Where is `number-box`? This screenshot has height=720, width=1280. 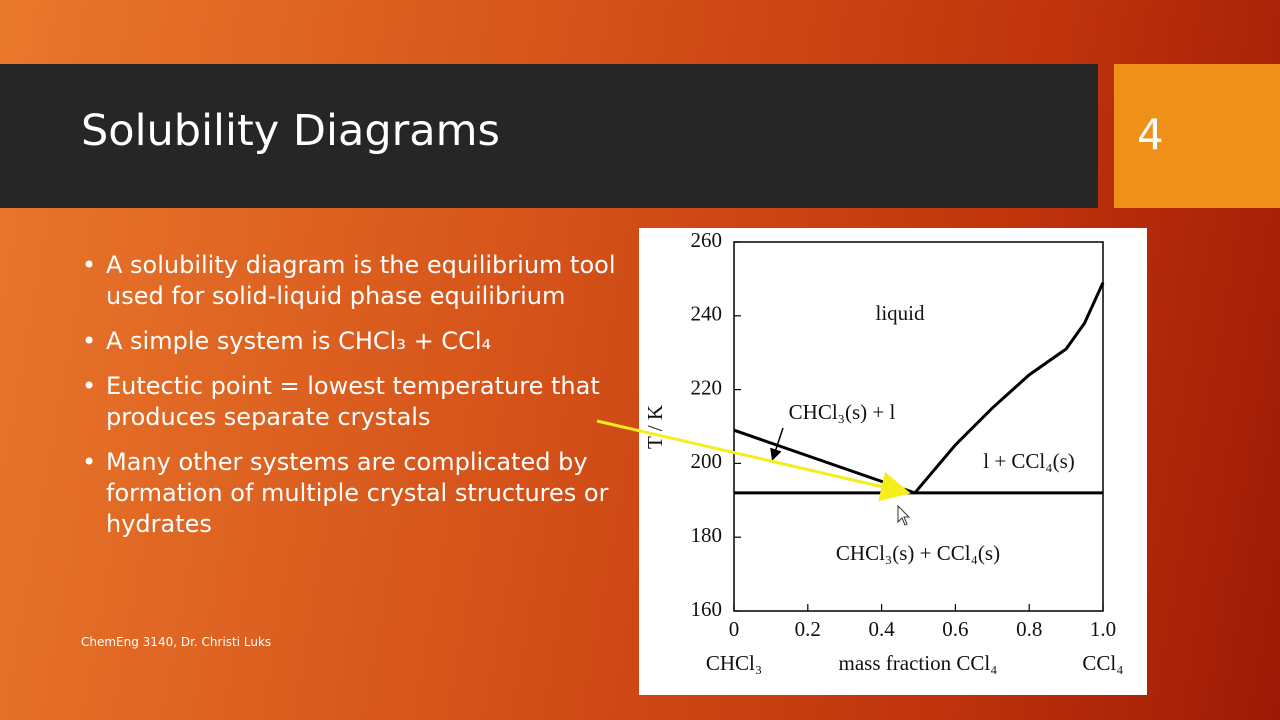
number-box is located at coordinates (1197, 136).